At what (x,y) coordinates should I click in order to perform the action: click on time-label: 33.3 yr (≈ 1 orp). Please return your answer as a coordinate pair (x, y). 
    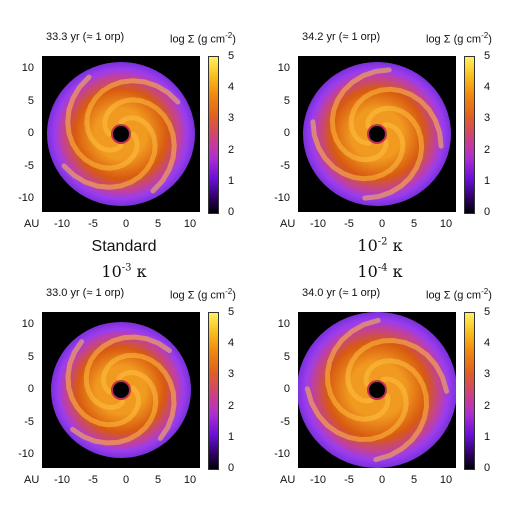
    Looking at the image, I should click on (85, 37).